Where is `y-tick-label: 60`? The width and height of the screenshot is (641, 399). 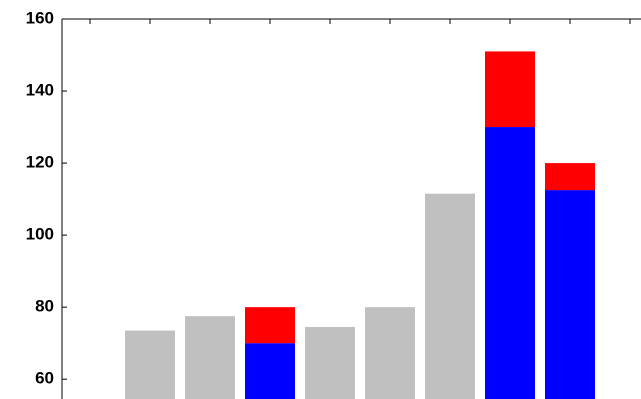
y-tick-label: 60 is located at coordinates (44, 378).